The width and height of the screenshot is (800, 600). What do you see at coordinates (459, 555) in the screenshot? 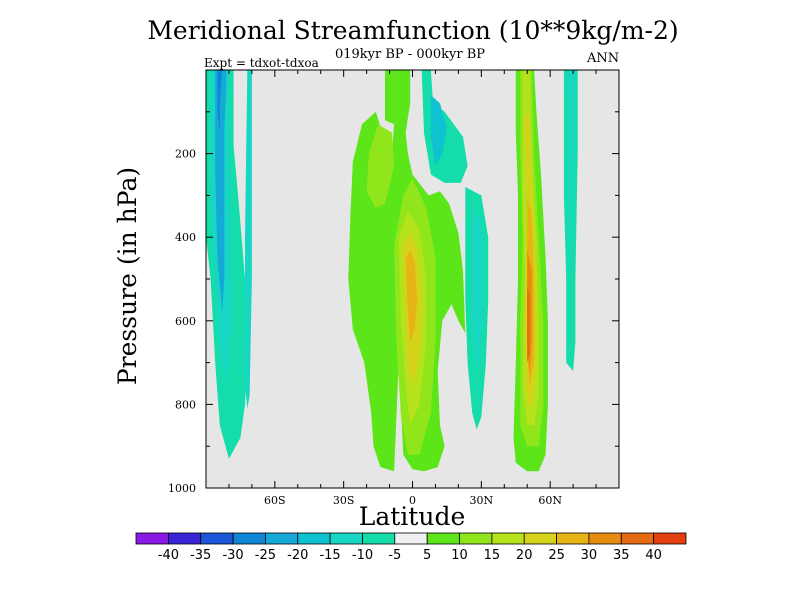
I see `colorbar-label: 10` at bounding box center [459, 555].